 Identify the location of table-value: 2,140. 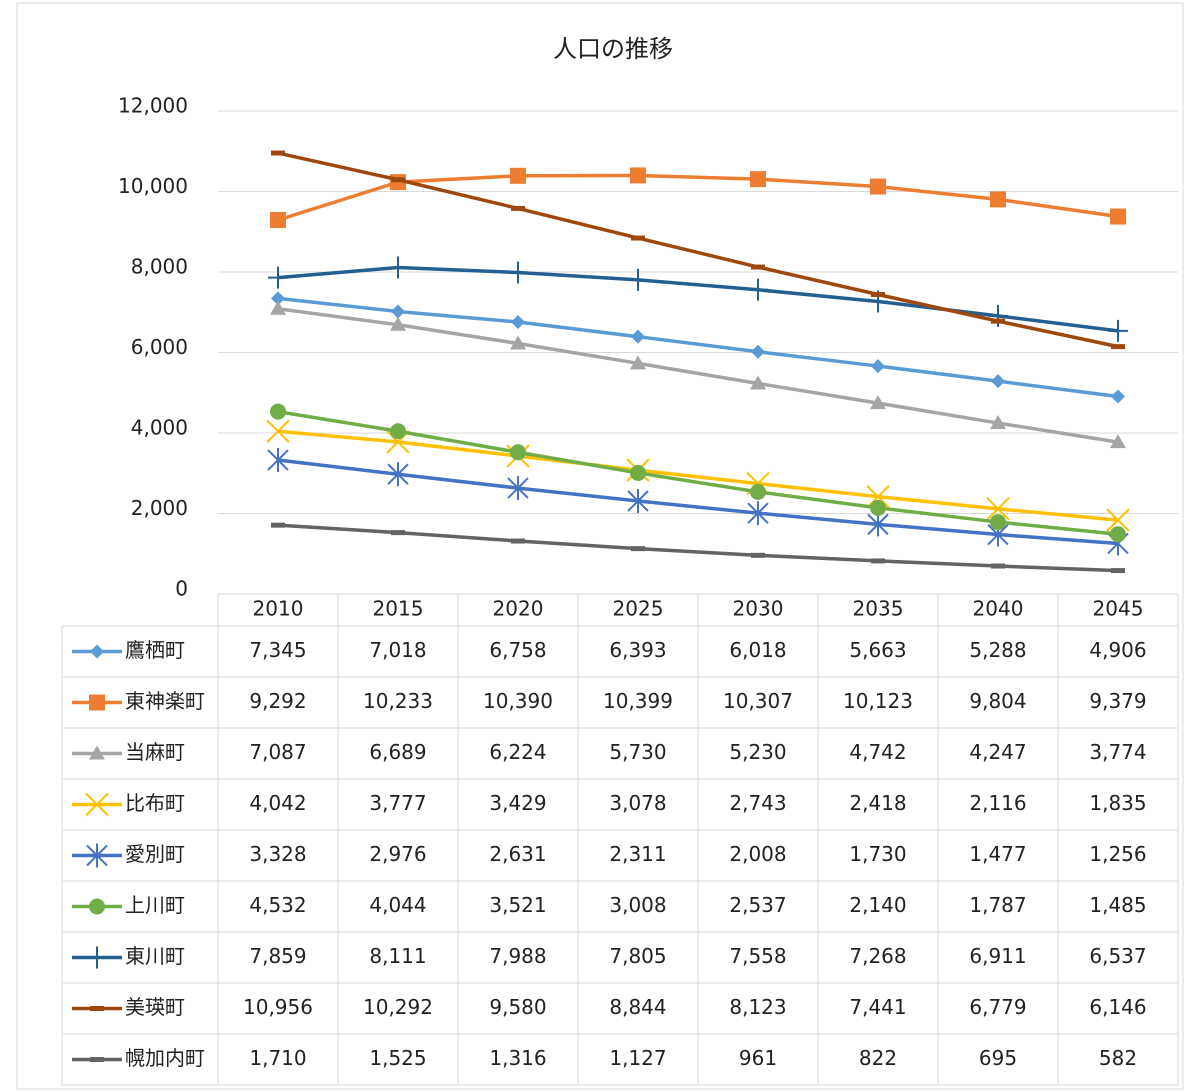
(877, 905).